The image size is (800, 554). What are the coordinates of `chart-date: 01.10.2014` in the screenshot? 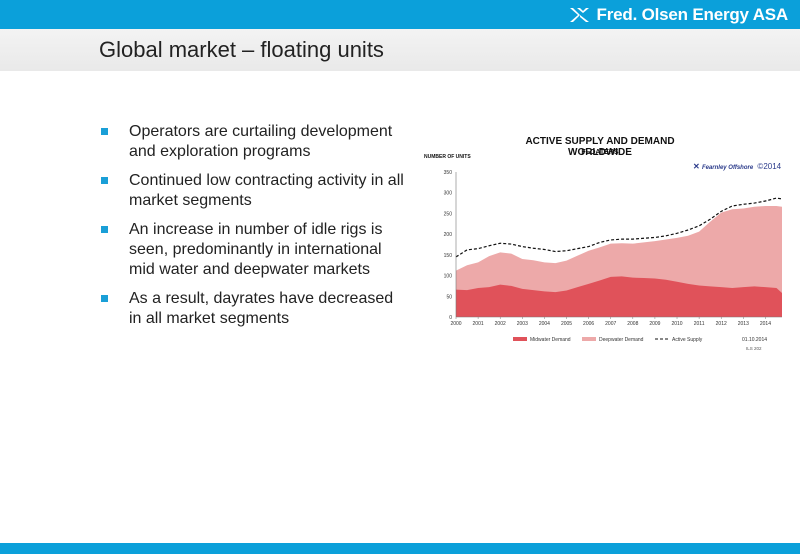 It's located at (754, 340).